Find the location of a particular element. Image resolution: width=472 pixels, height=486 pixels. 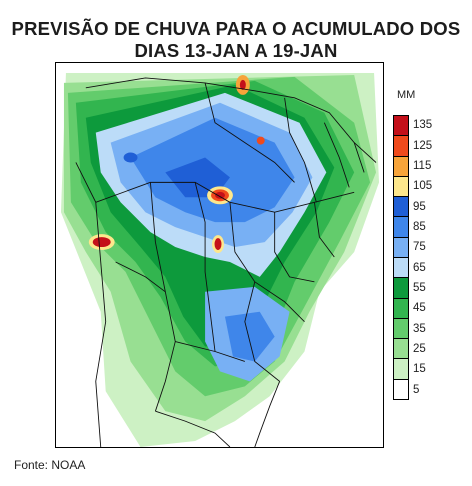

legend-label-65: 65 is located at coordinates (419, 267).